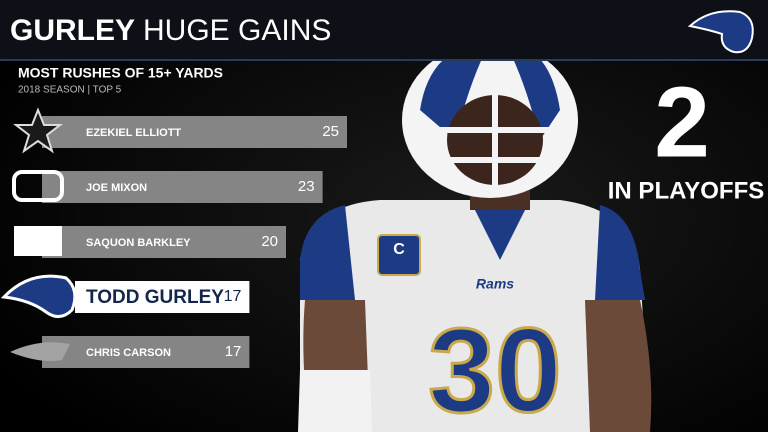 The width and height of the screenshot is (768, 432). What do you see at coordinates (399, 249) in the screenshot?
I see `patch-letter: C` at bounding box center [399, 249].